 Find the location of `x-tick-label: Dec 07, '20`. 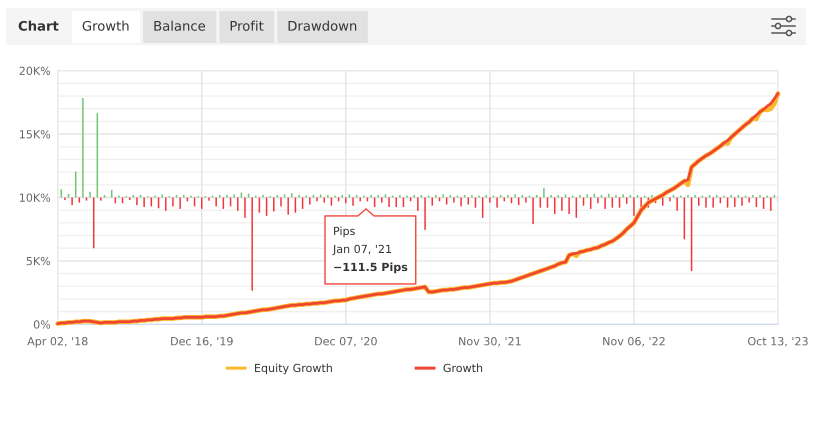

x-tick-label: Dec 07, '20 is located at coordinates (346, 341).